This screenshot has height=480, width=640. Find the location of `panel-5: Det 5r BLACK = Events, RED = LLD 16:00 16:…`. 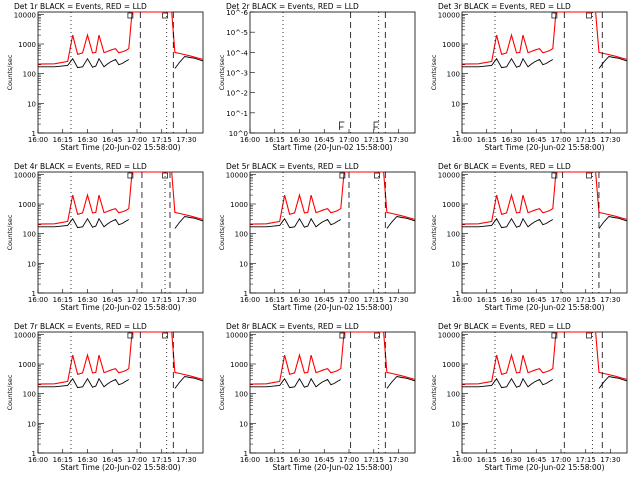

panel-5: Det 5r BLACK = Events, RED = LLD 16:00 16:… is located at coordinates (317, 237).